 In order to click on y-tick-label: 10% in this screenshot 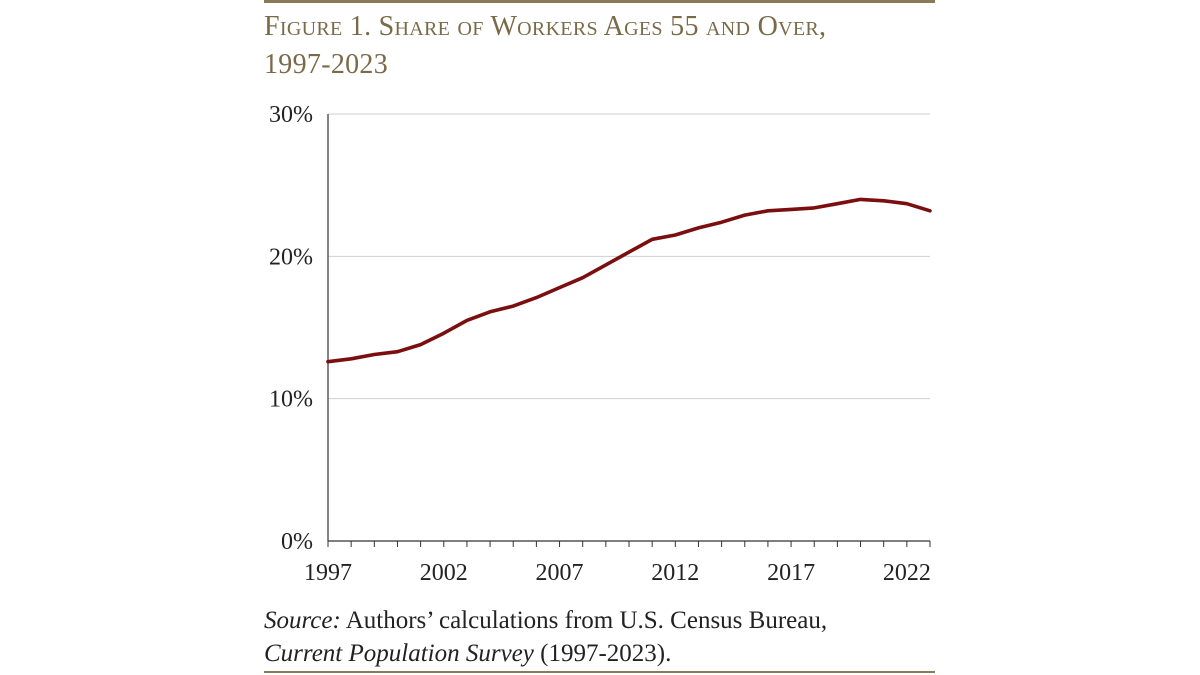, I will do `click(291, 400)`.